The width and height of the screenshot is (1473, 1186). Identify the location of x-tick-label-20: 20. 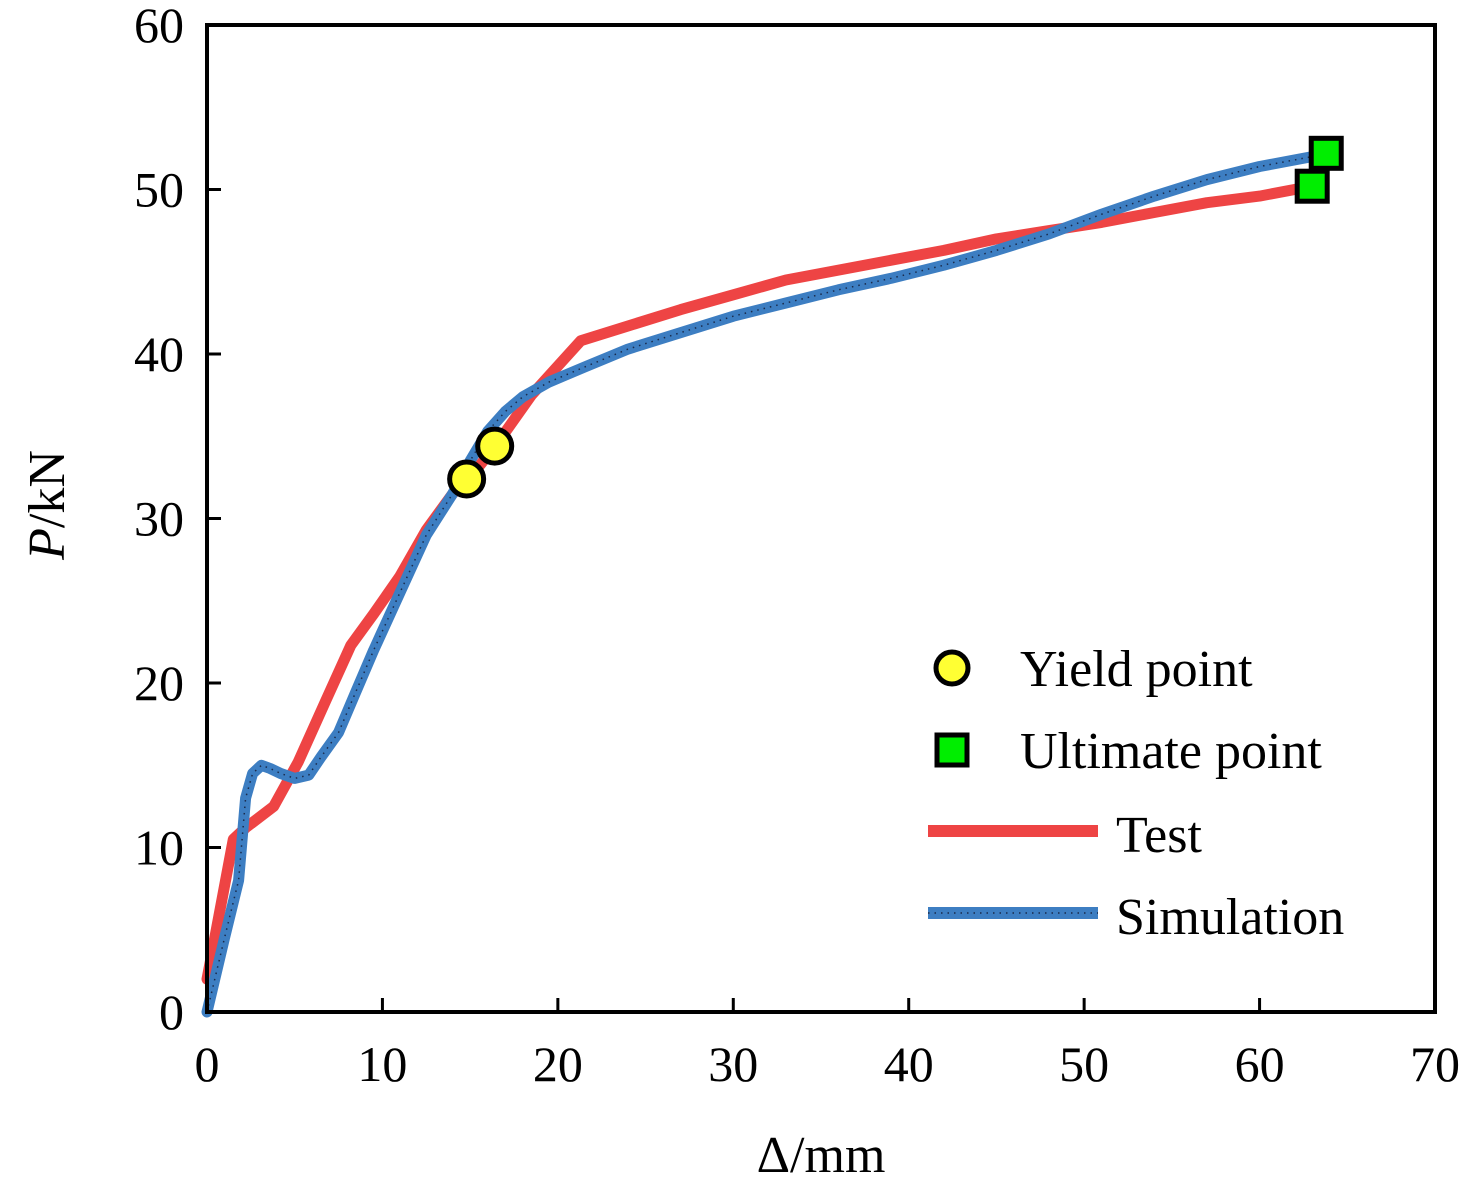
(558, 1064).